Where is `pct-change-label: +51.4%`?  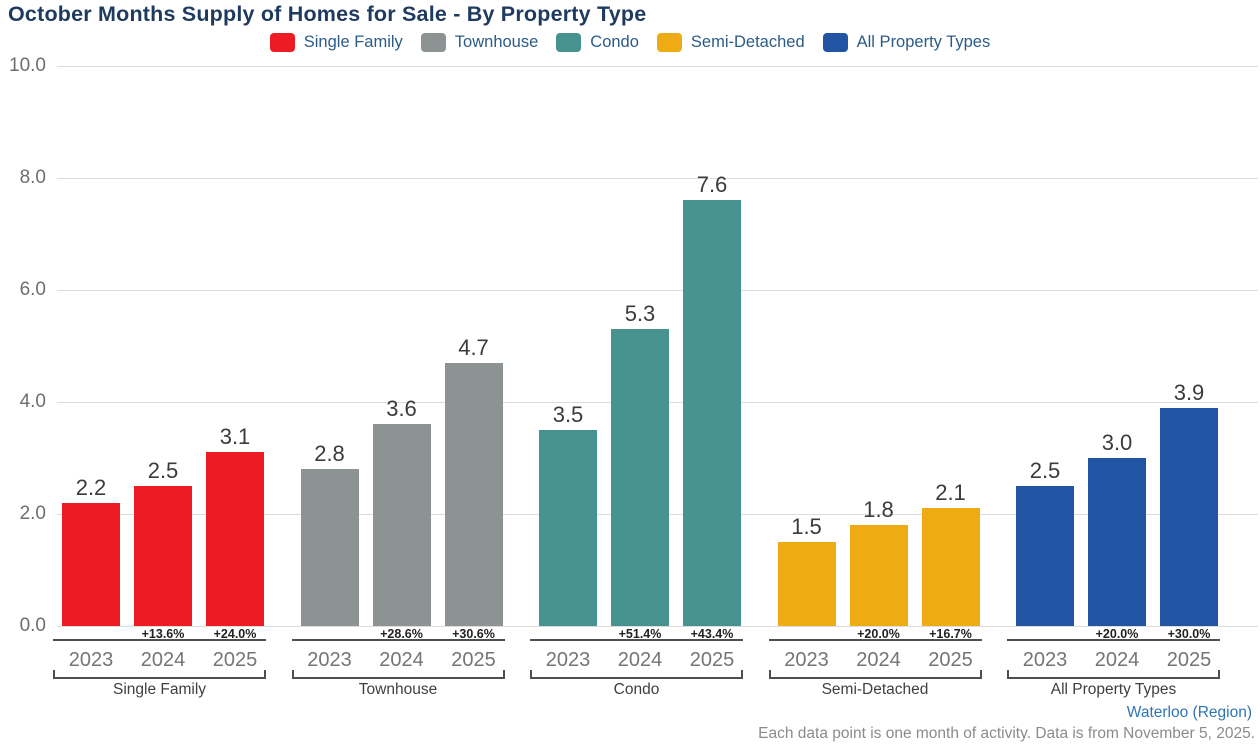
pct-change-label: +51.4% is located at coordinates (640, 634).